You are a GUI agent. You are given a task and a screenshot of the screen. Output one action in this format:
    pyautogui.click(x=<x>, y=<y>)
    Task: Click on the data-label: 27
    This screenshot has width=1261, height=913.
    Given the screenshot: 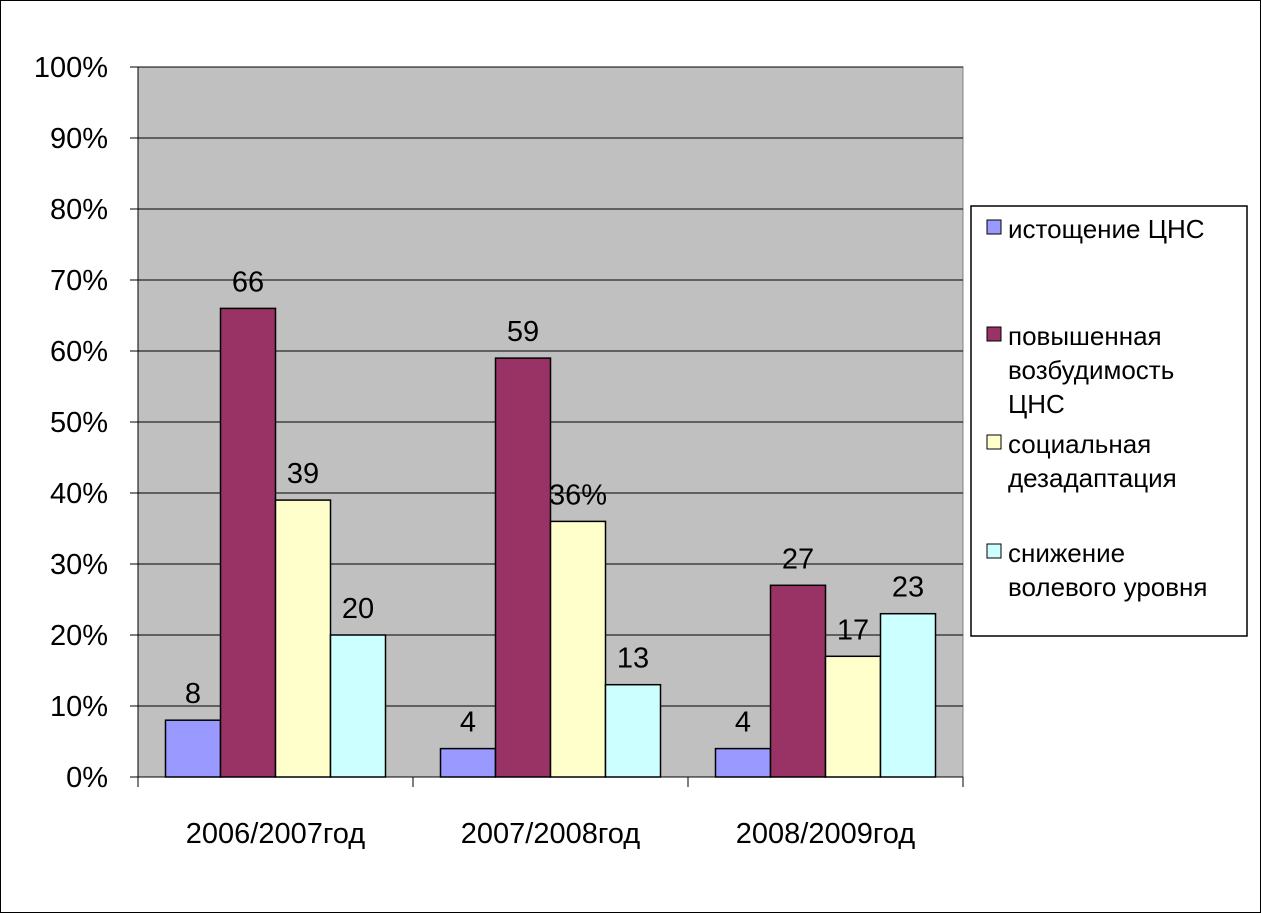 What is the action you would take?
    pyautogui.click(x=798, y=559)
    